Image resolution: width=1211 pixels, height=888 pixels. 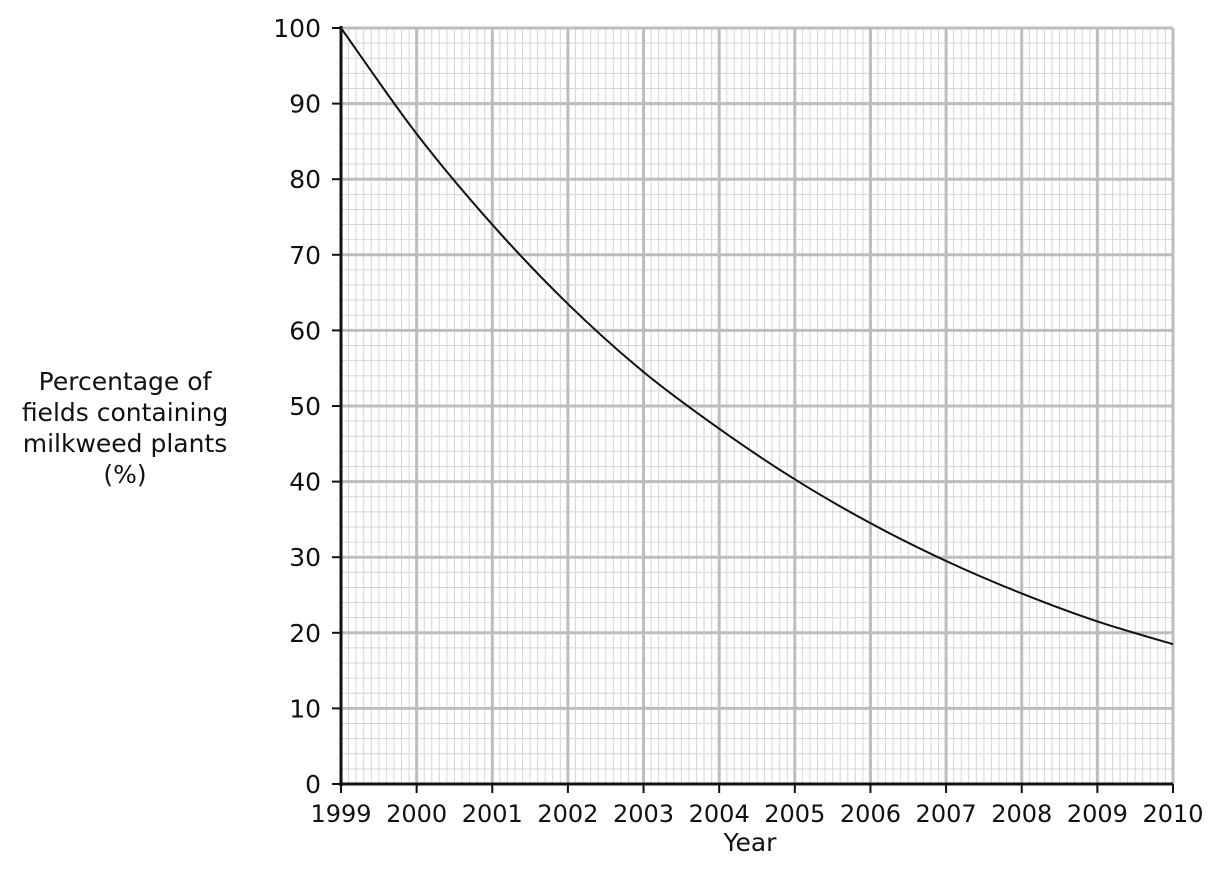 I want to click on y-tick-labels: 0 10 20 30 40 50 60 70 80 90 100, so click(x=297, y=406).